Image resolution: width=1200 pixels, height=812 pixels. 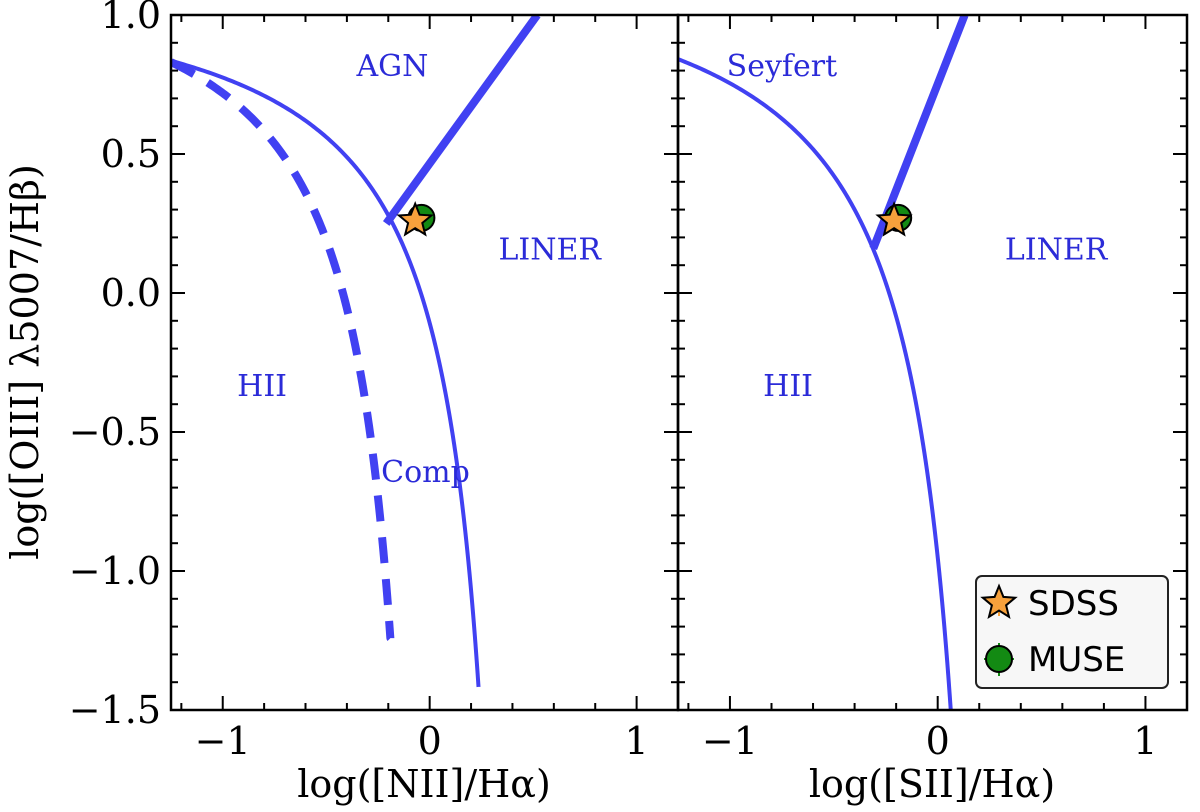 What do you see at coordinates (25, 362) in the screenshot?
I see `y-axis-label: log([OIII] λ5007/Hβ)` at bounding box center [25, 362].